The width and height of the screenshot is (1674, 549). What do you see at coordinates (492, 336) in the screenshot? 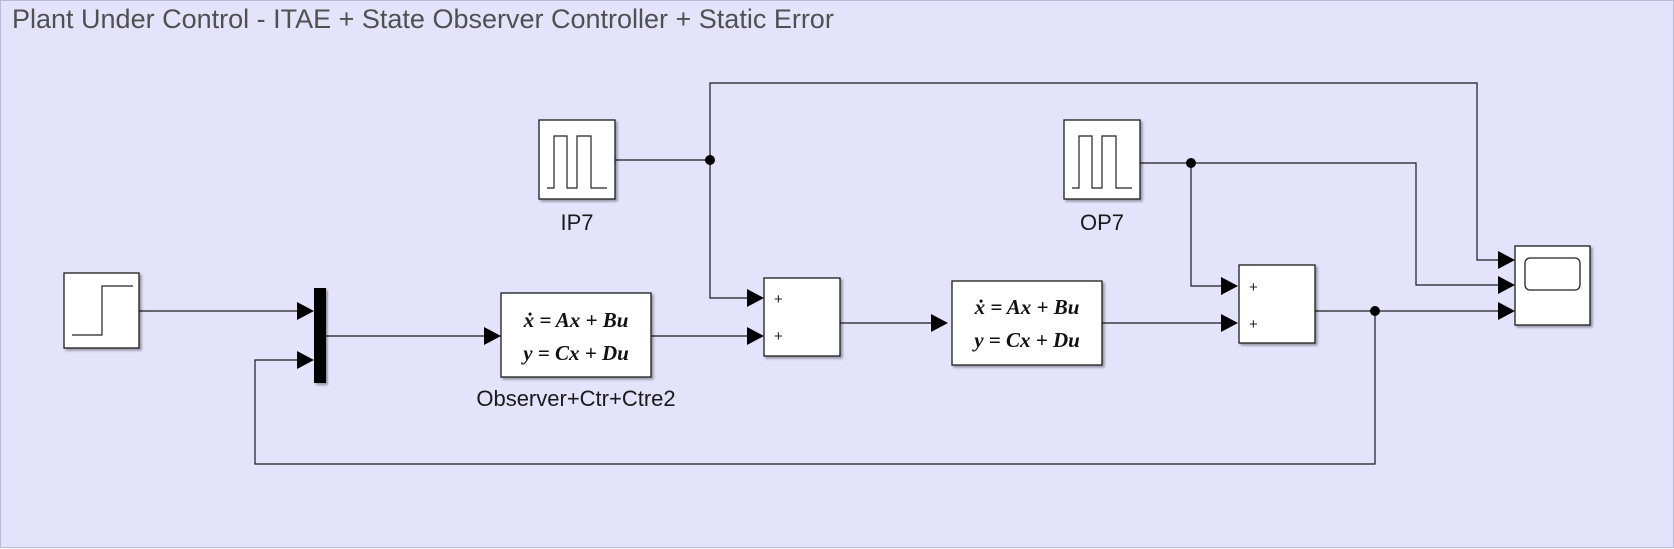
I see `arrow-observer-in` at bounding box center [492, 336].